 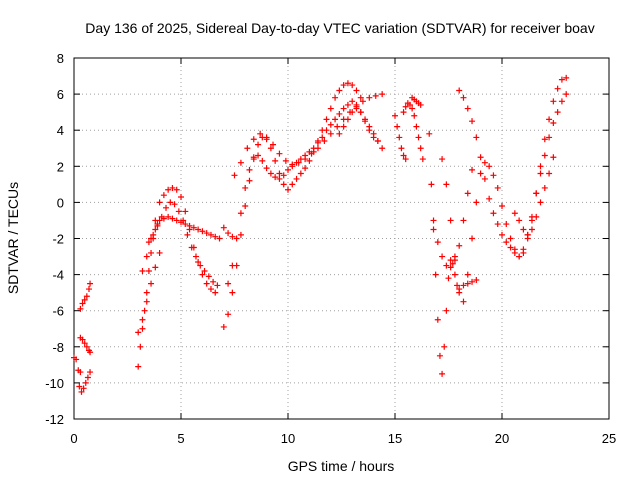 I want to click on series-arc-s, so click(x=504, y=189).